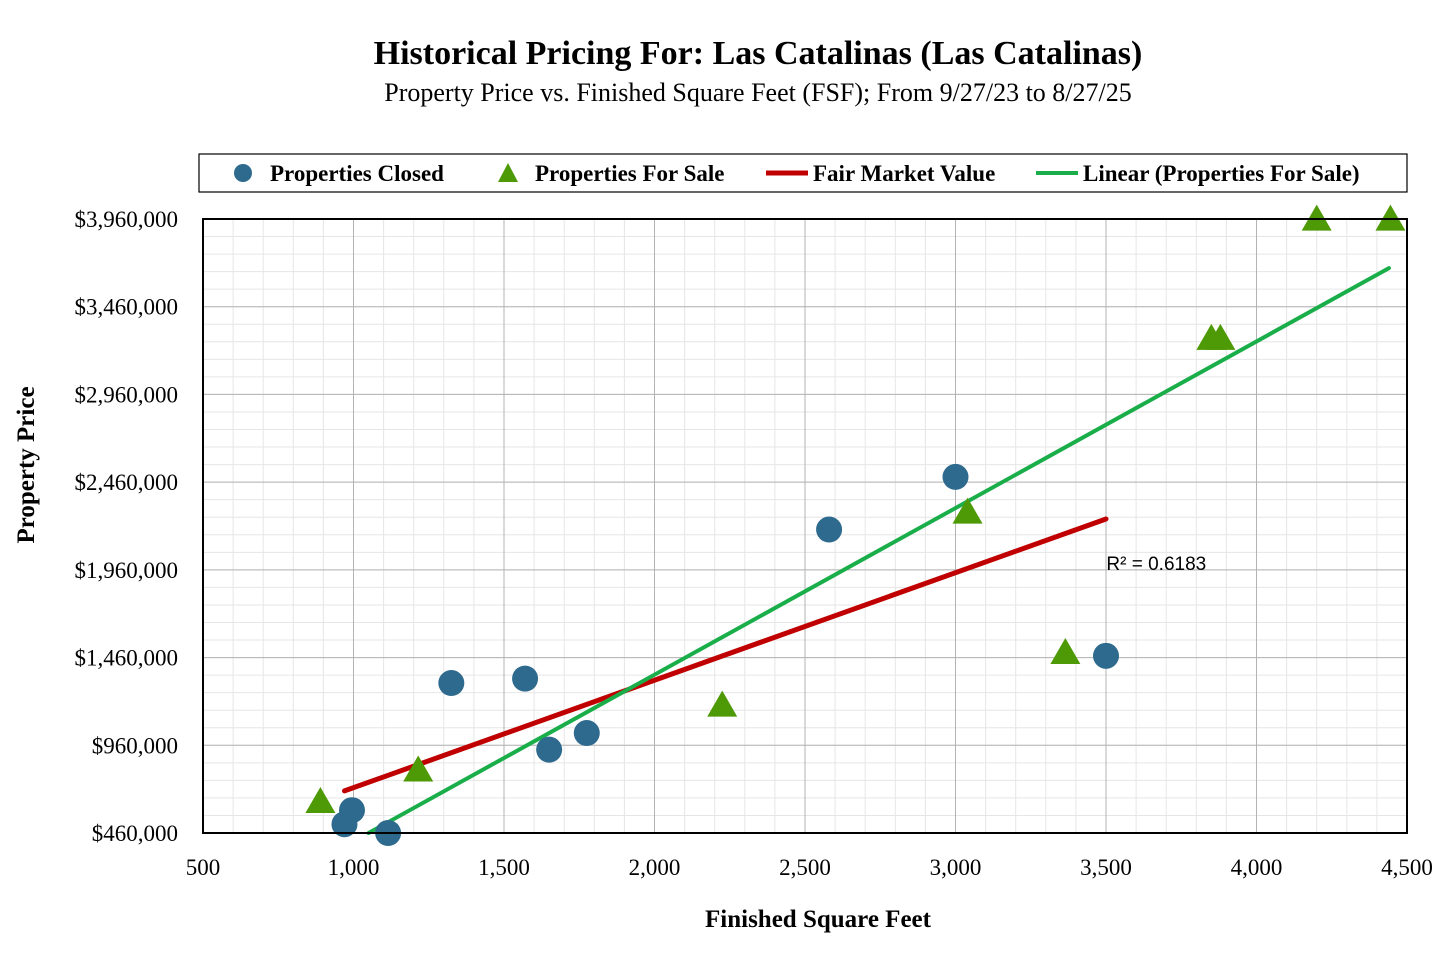  I want to click on legend-marker-properties-closed, so click(243, 173).